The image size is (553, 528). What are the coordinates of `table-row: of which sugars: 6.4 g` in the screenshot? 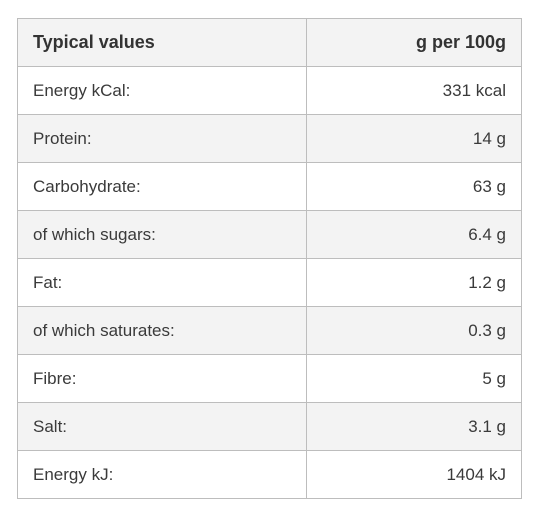 It's located at (269, 234).